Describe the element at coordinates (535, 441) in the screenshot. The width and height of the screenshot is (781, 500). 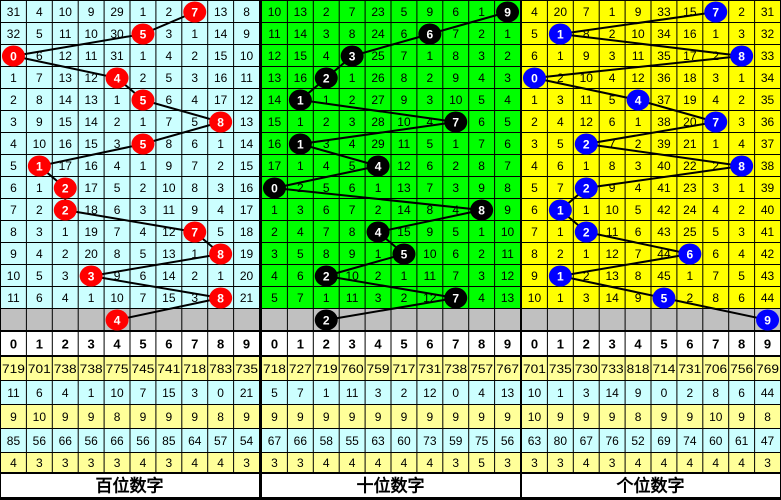
I see `stat-value: 63` at that location.